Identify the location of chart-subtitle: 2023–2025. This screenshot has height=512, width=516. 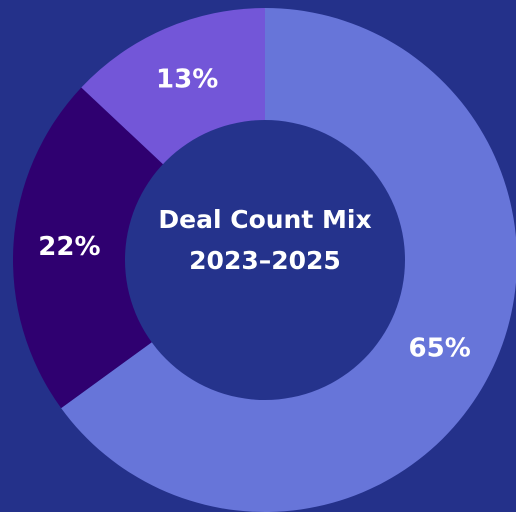
(265, 260).